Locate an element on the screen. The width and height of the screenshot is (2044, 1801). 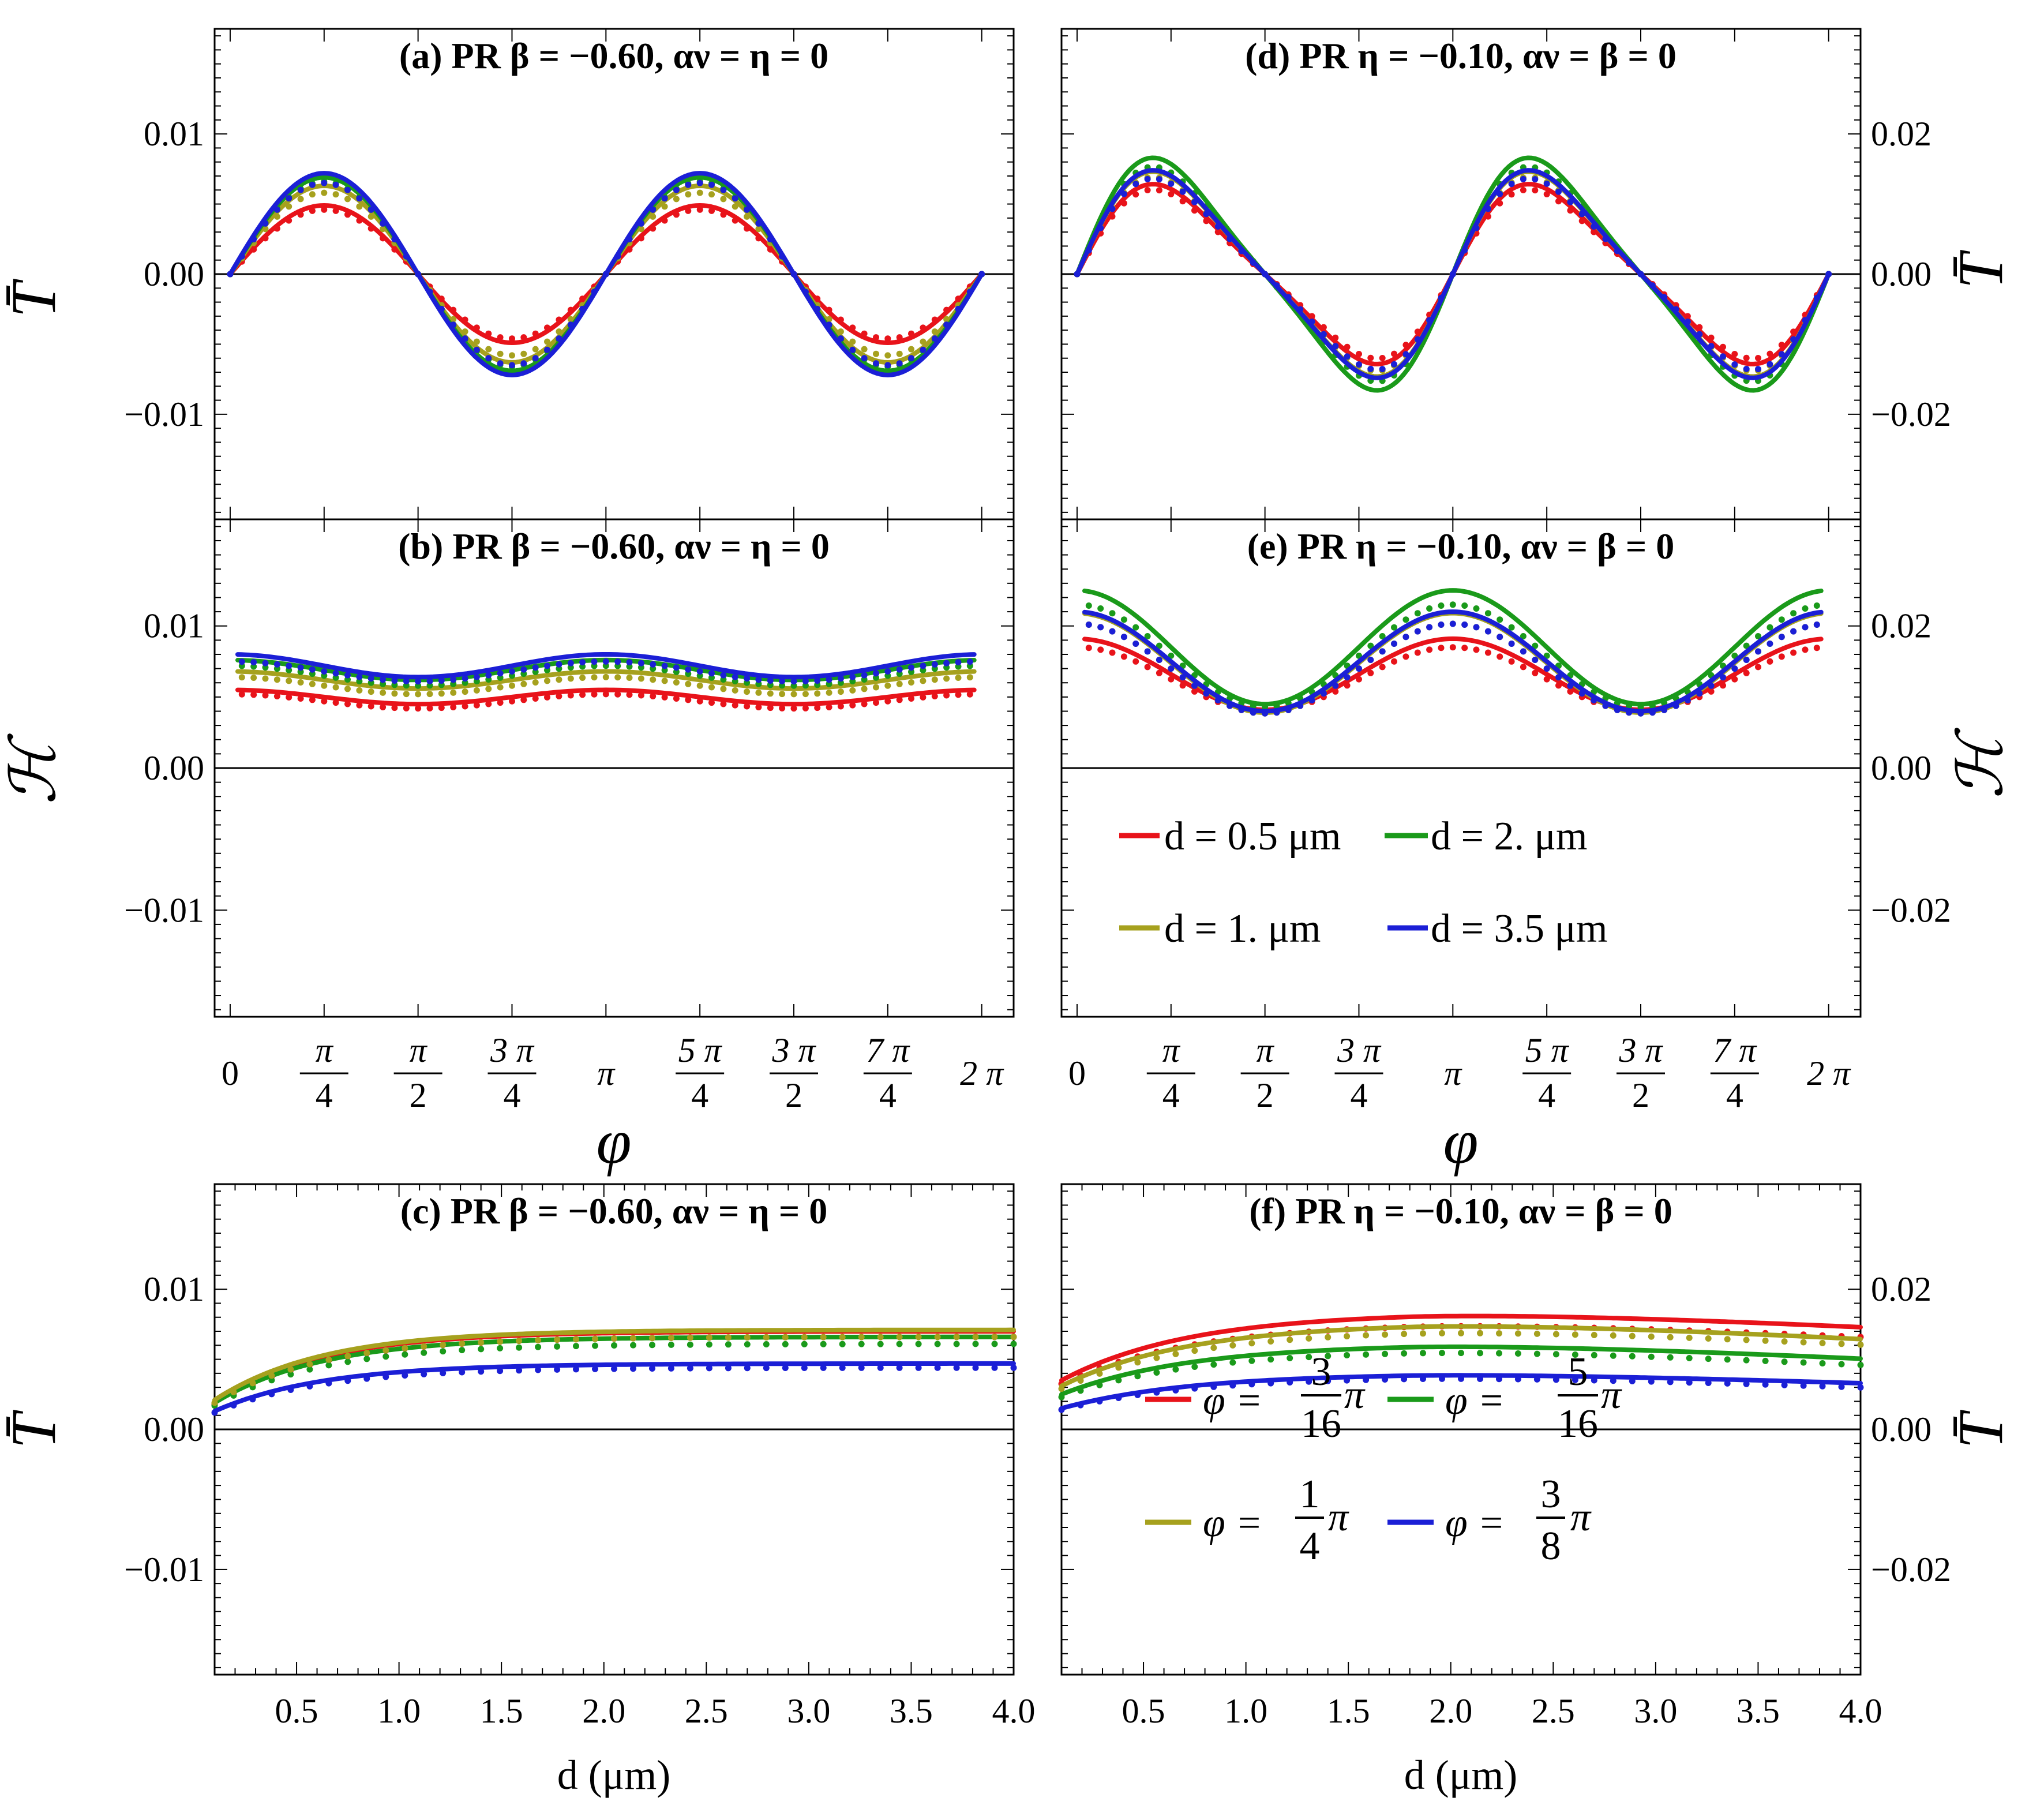
phi-tick-num: 7 π is located at coordinates (1735, 1050).